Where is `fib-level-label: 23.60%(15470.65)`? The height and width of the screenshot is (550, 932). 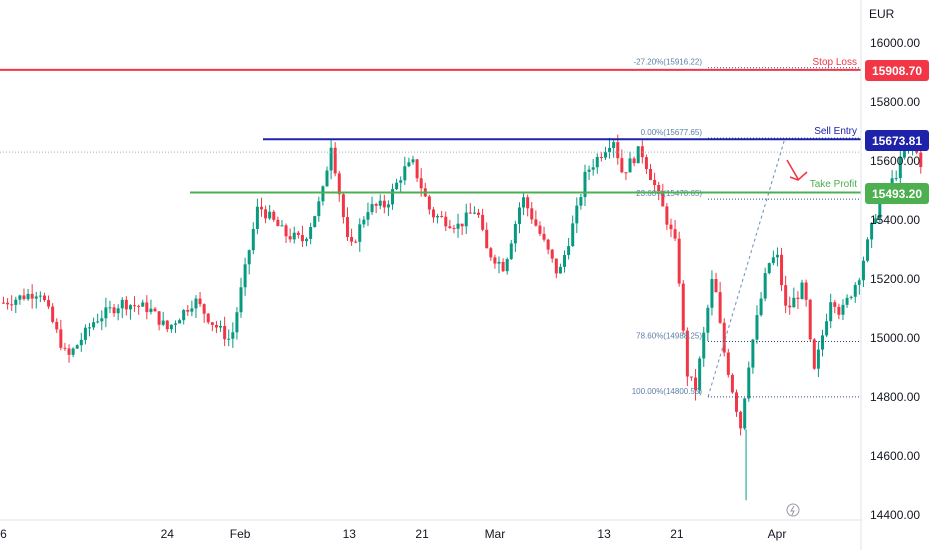 fib-level-label: 23.60%(15470.65) is located at coordinates (669, 193).